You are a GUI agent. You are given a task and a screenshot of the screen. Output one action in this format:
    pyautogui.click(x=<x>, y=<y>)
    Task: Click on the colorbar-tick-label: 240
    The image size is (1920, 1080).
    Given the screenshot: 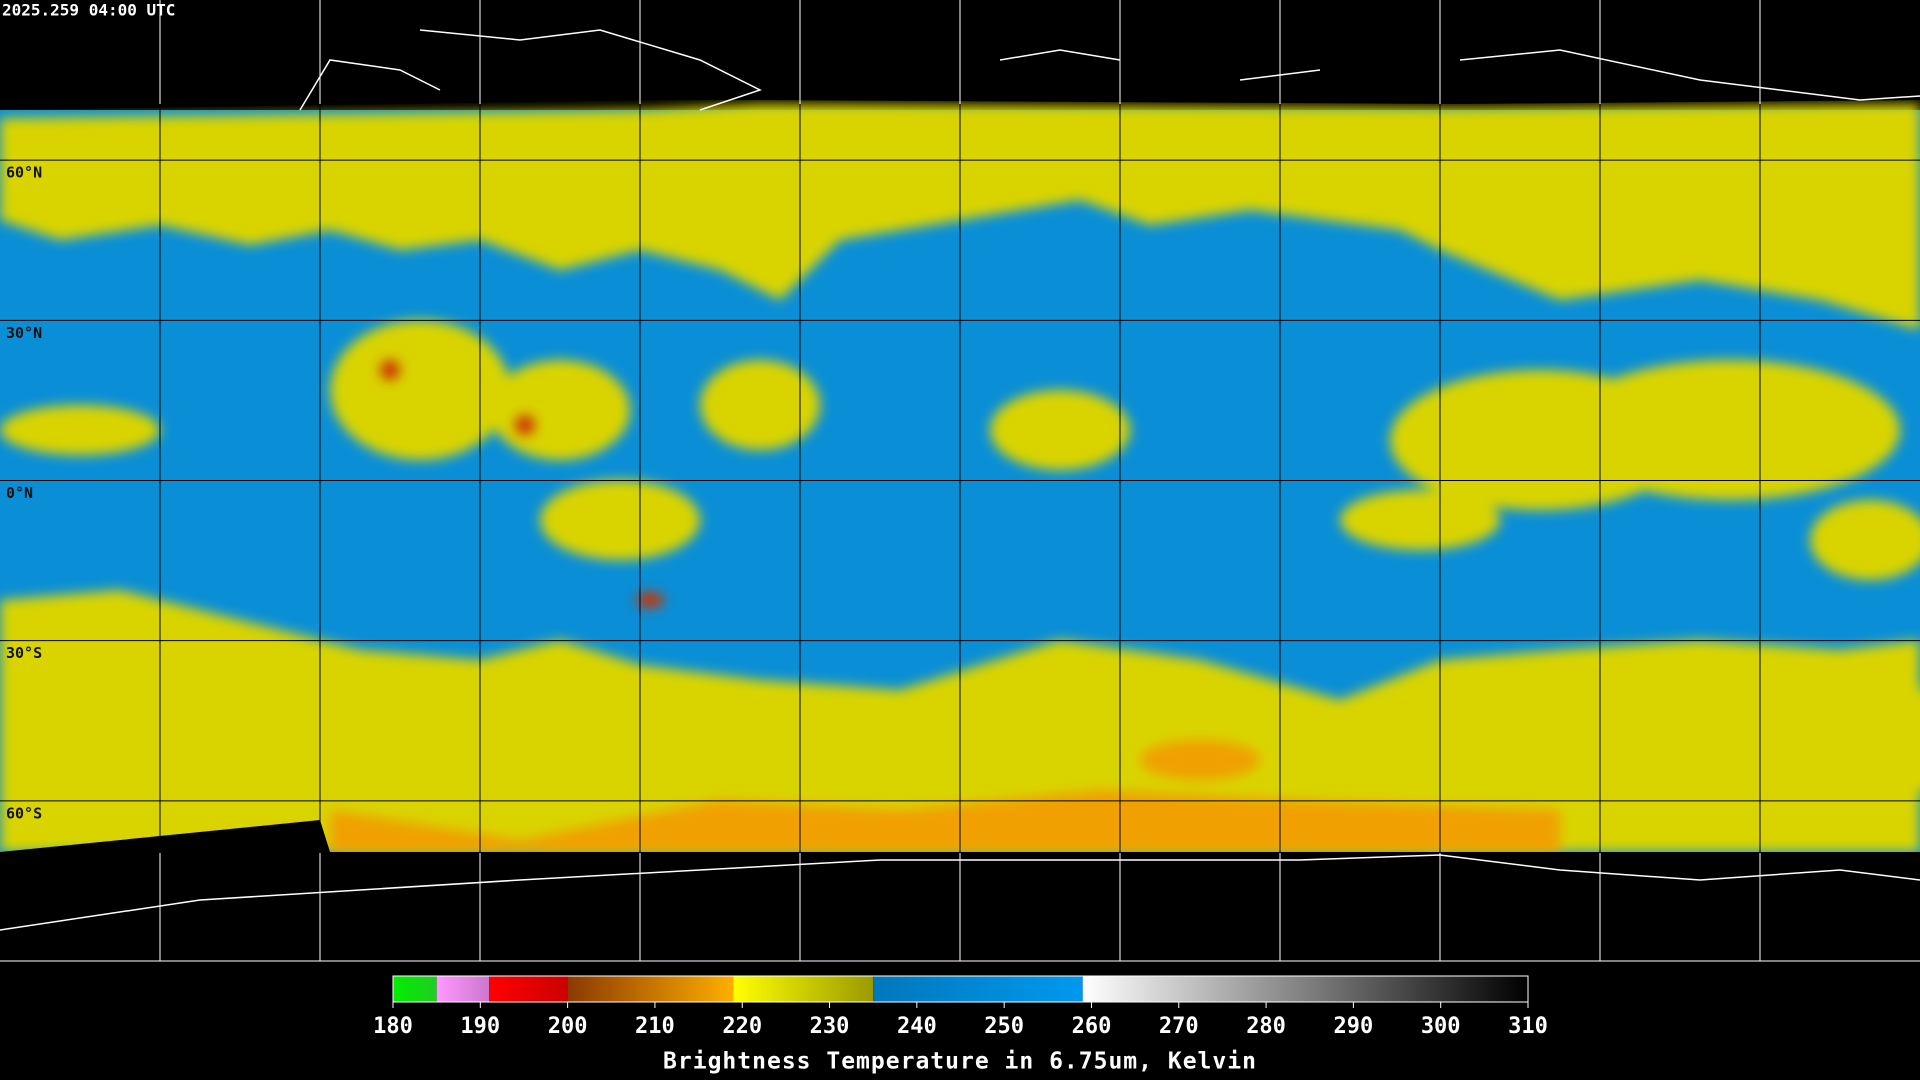 What is the action you would take?
    pyautogui.click(x=917, y=1026)
    